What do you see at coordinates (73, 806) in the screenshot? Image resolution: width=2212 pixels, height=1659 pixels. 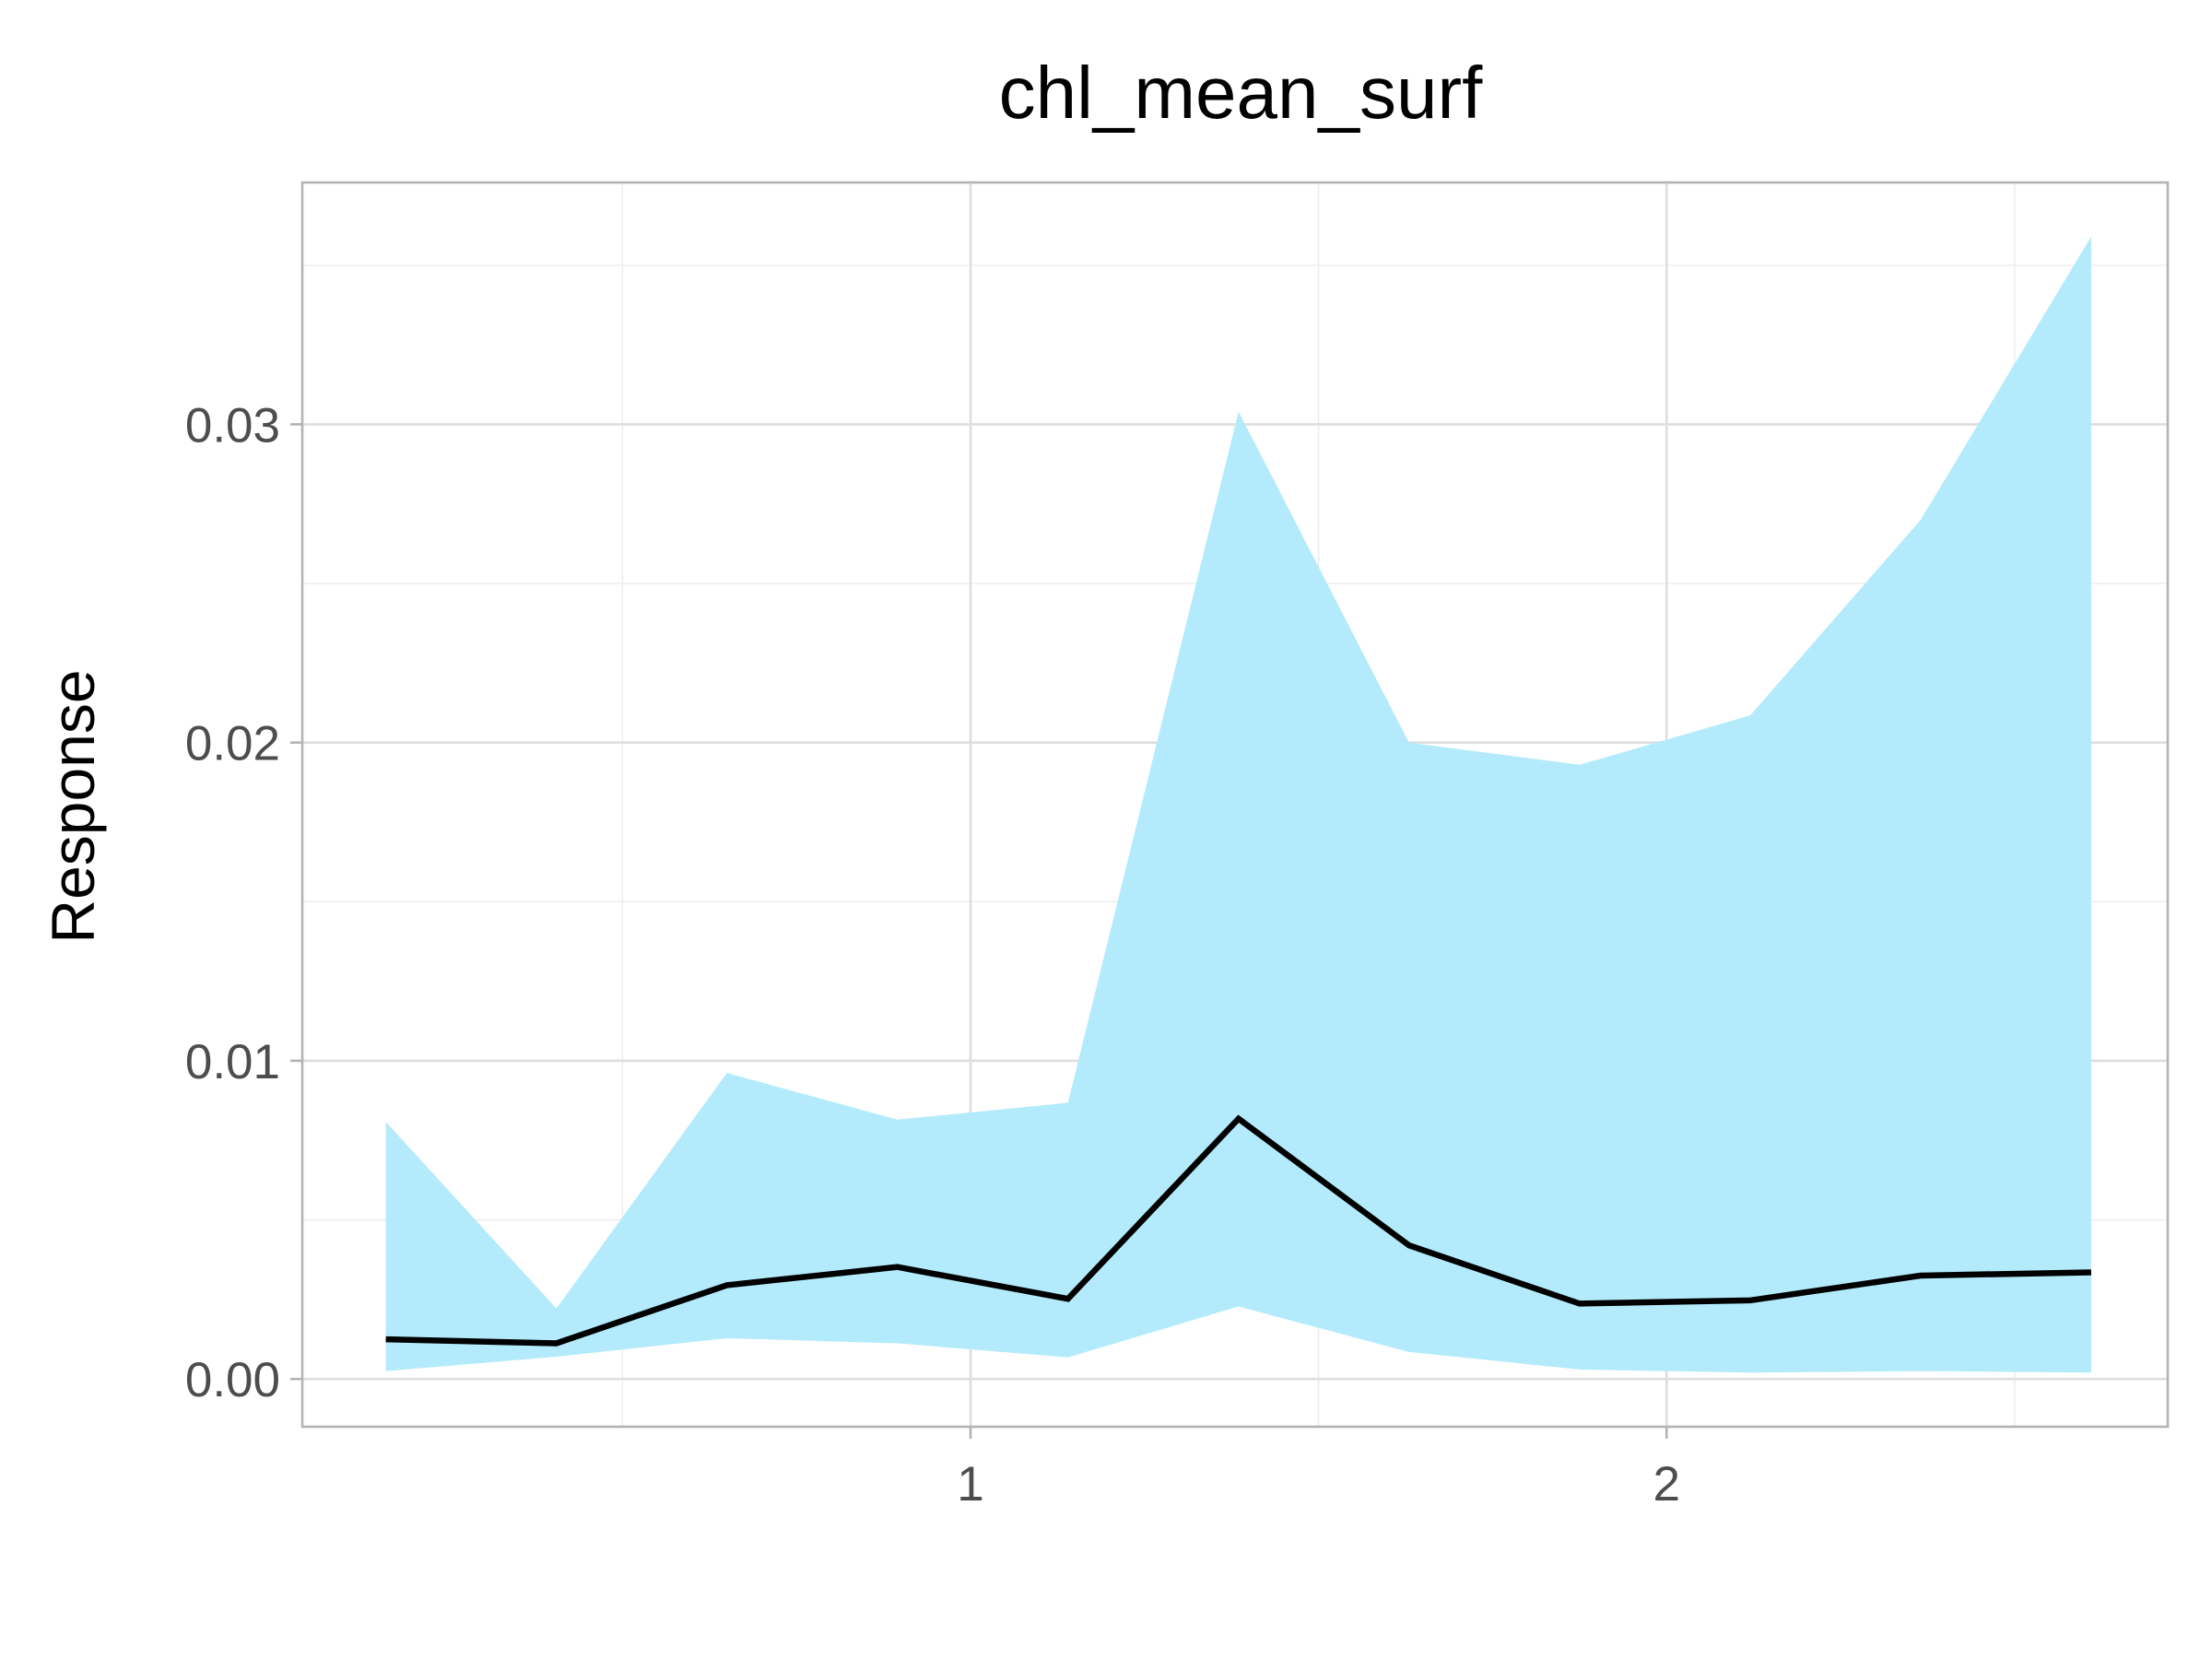 I see `y-axis-label: Response` at bounding box center [73, 806].